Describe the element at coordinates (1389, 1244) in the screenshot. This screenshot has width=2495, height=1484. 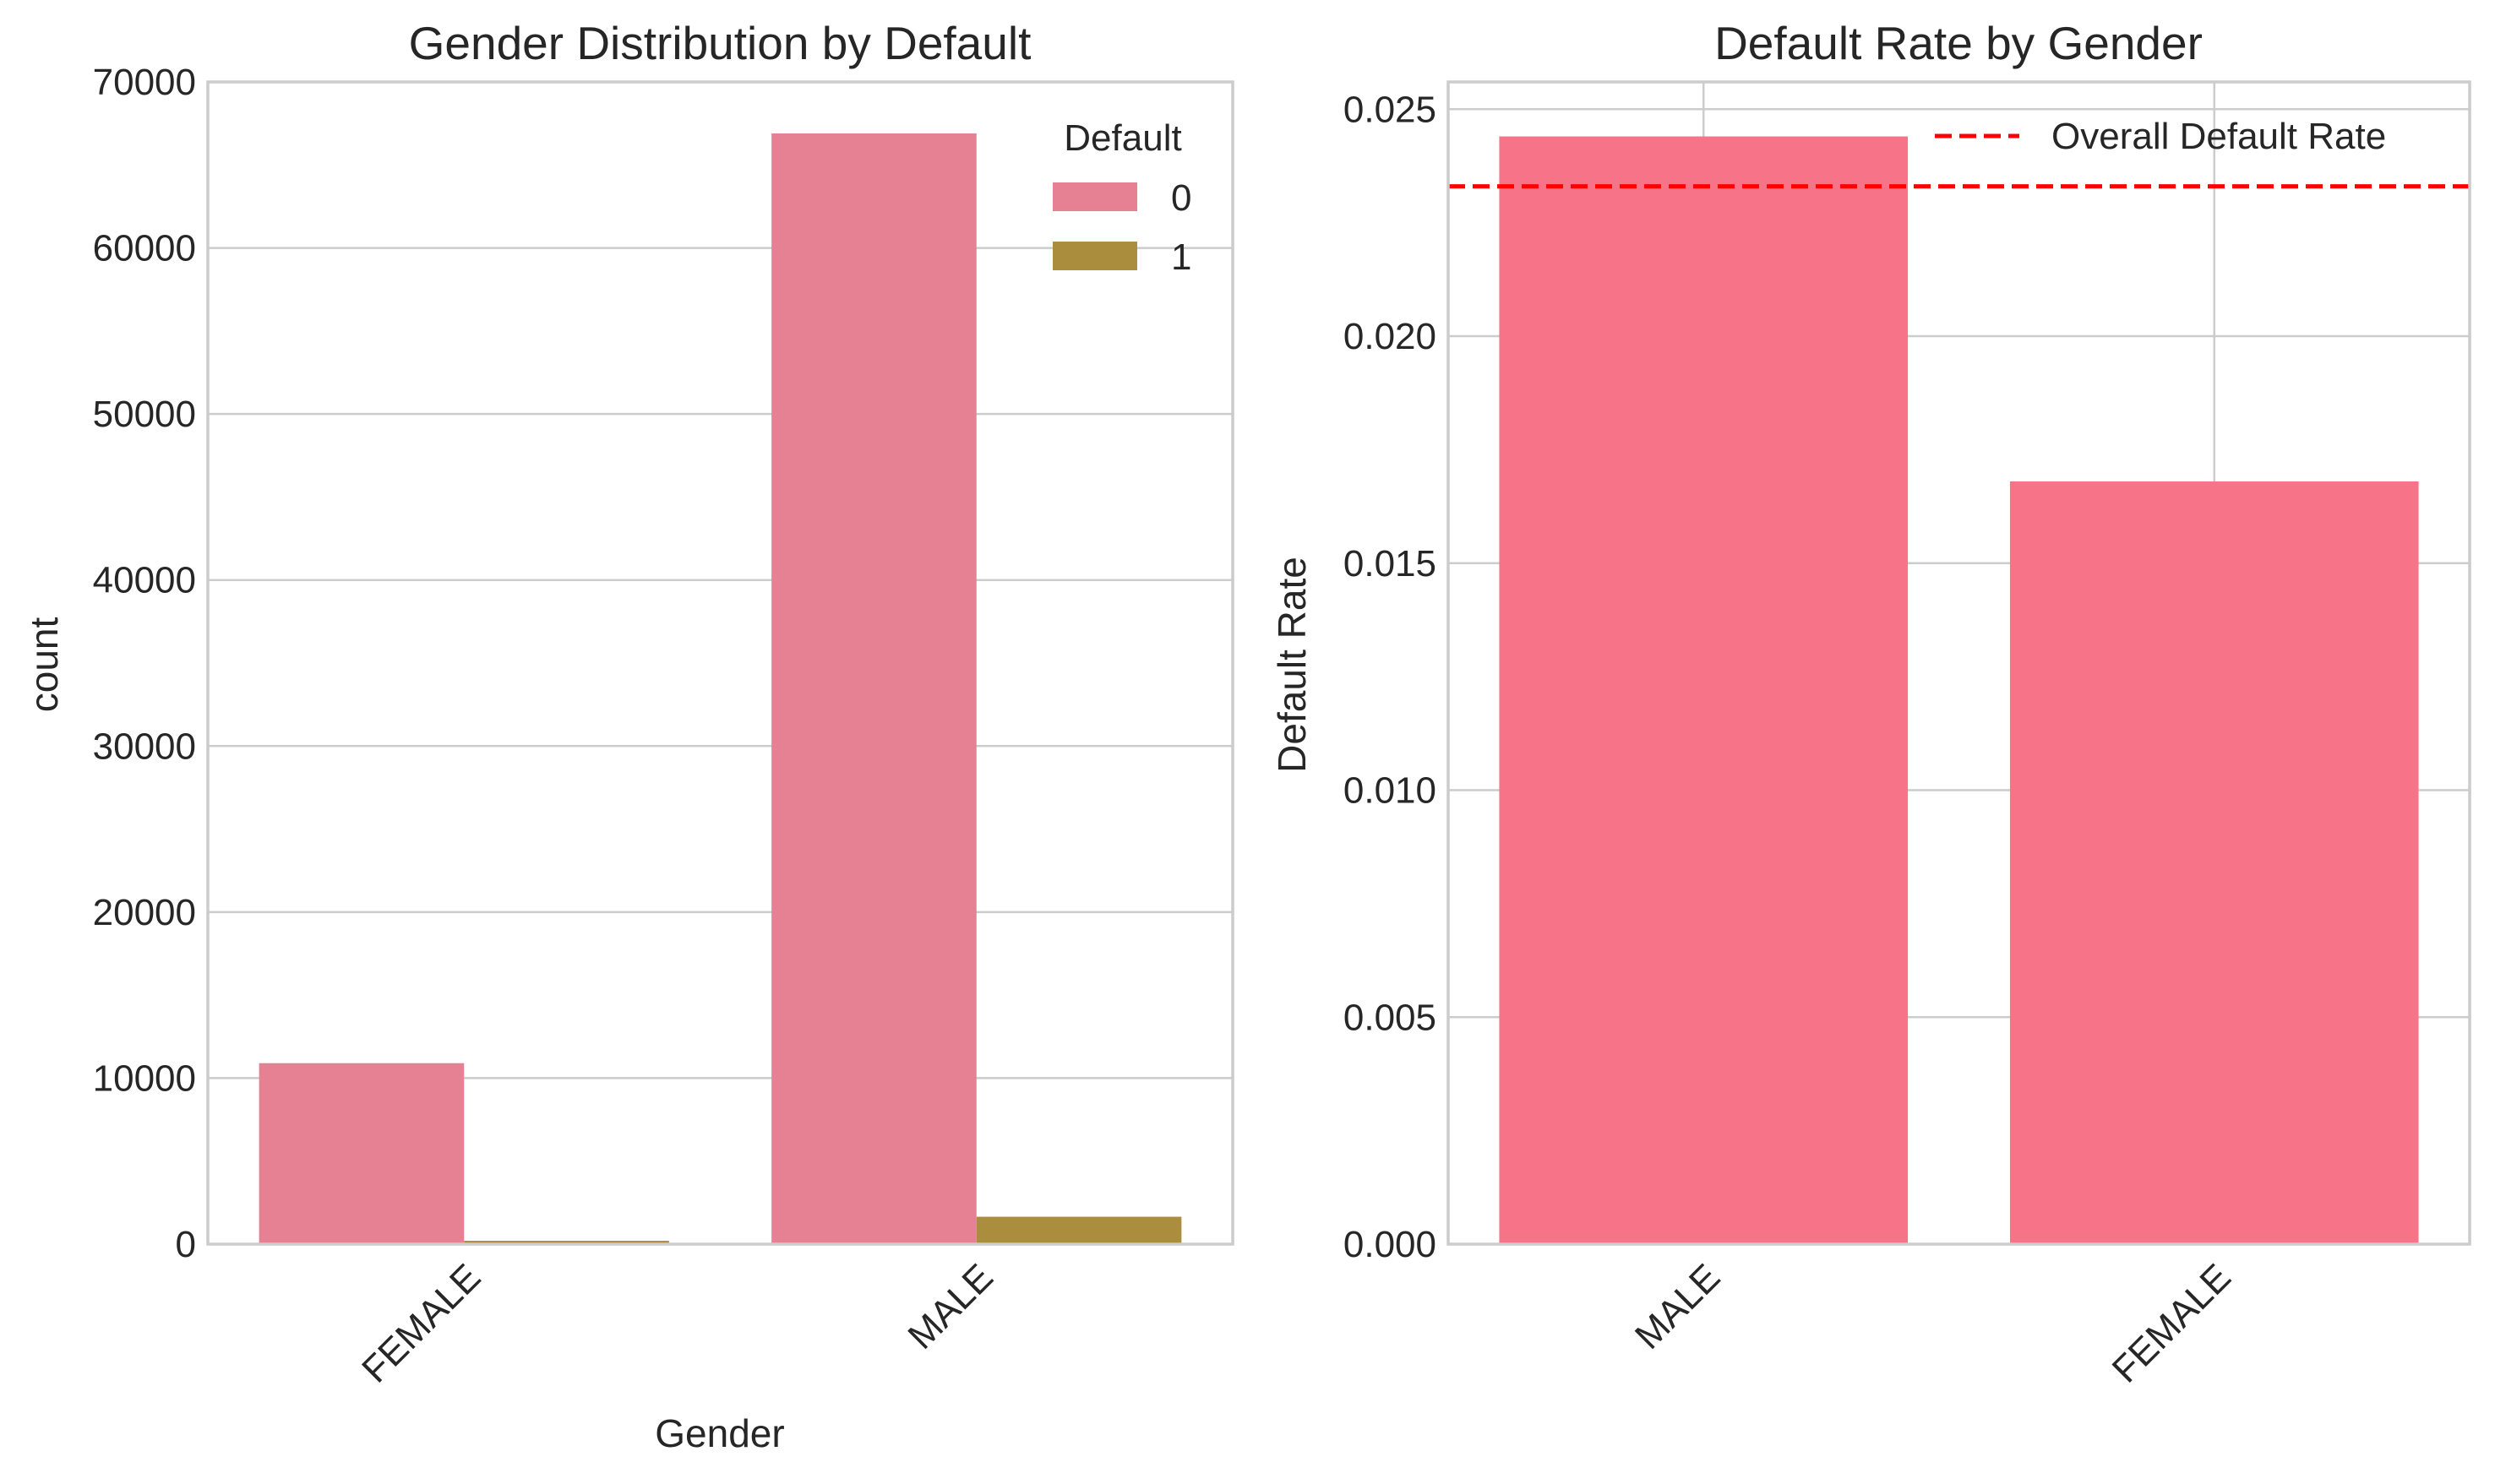
I see `y-tick-label: 0.000` at that location.